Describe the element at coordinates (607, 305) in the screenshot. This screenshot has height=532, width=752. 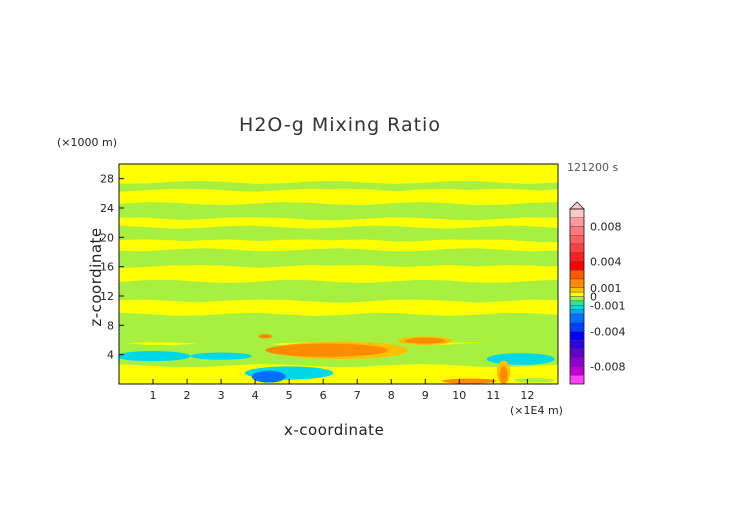
I see `colorbar-tick-label: -0.001` at that location.